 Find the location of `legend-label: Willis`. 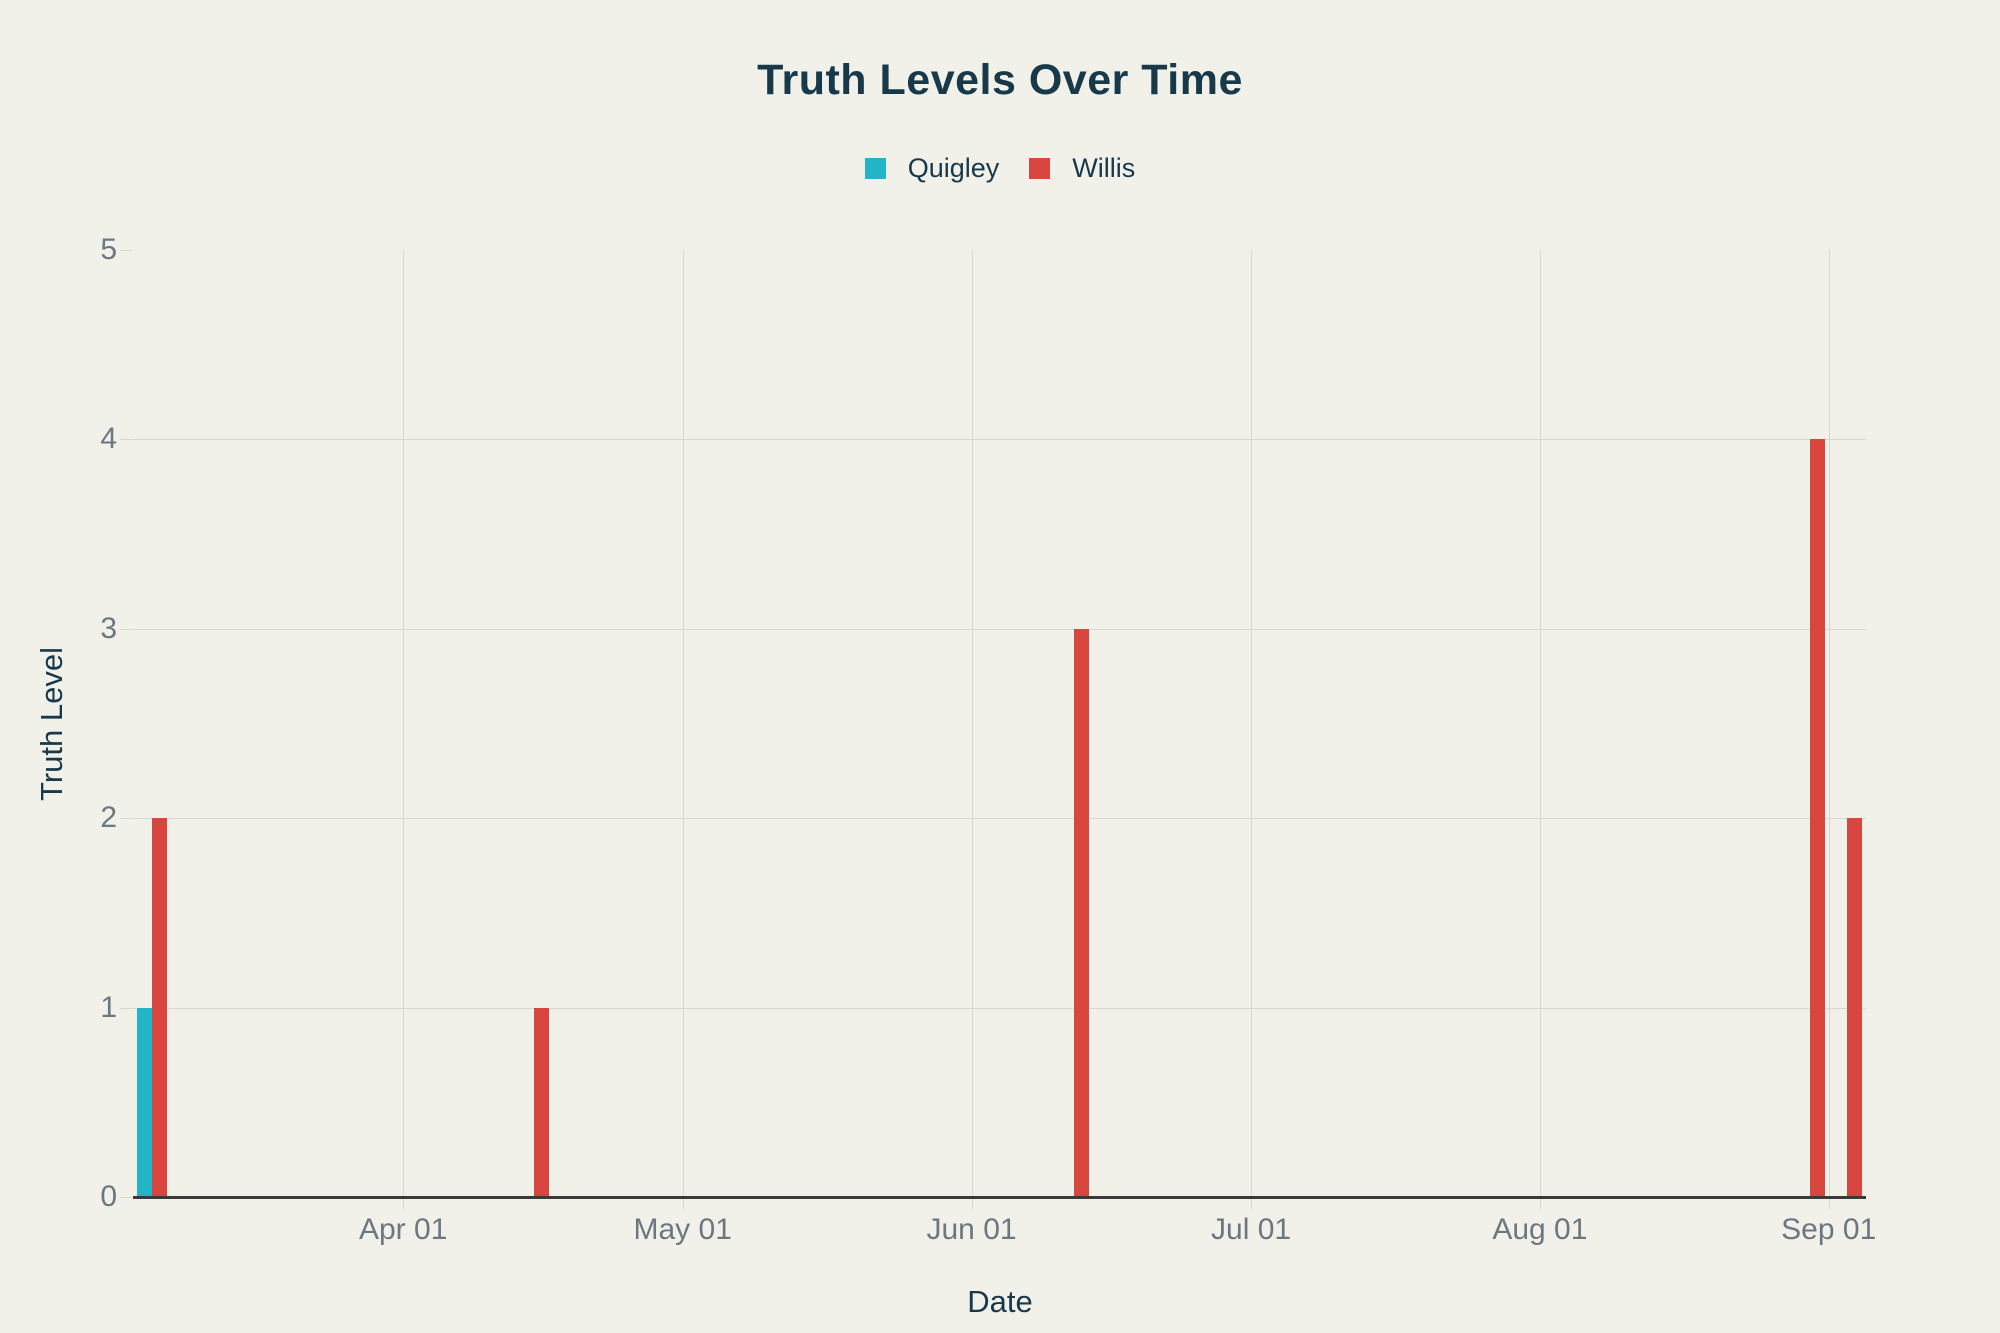

legend-label: Willis is located at coordinates (1104, 167).